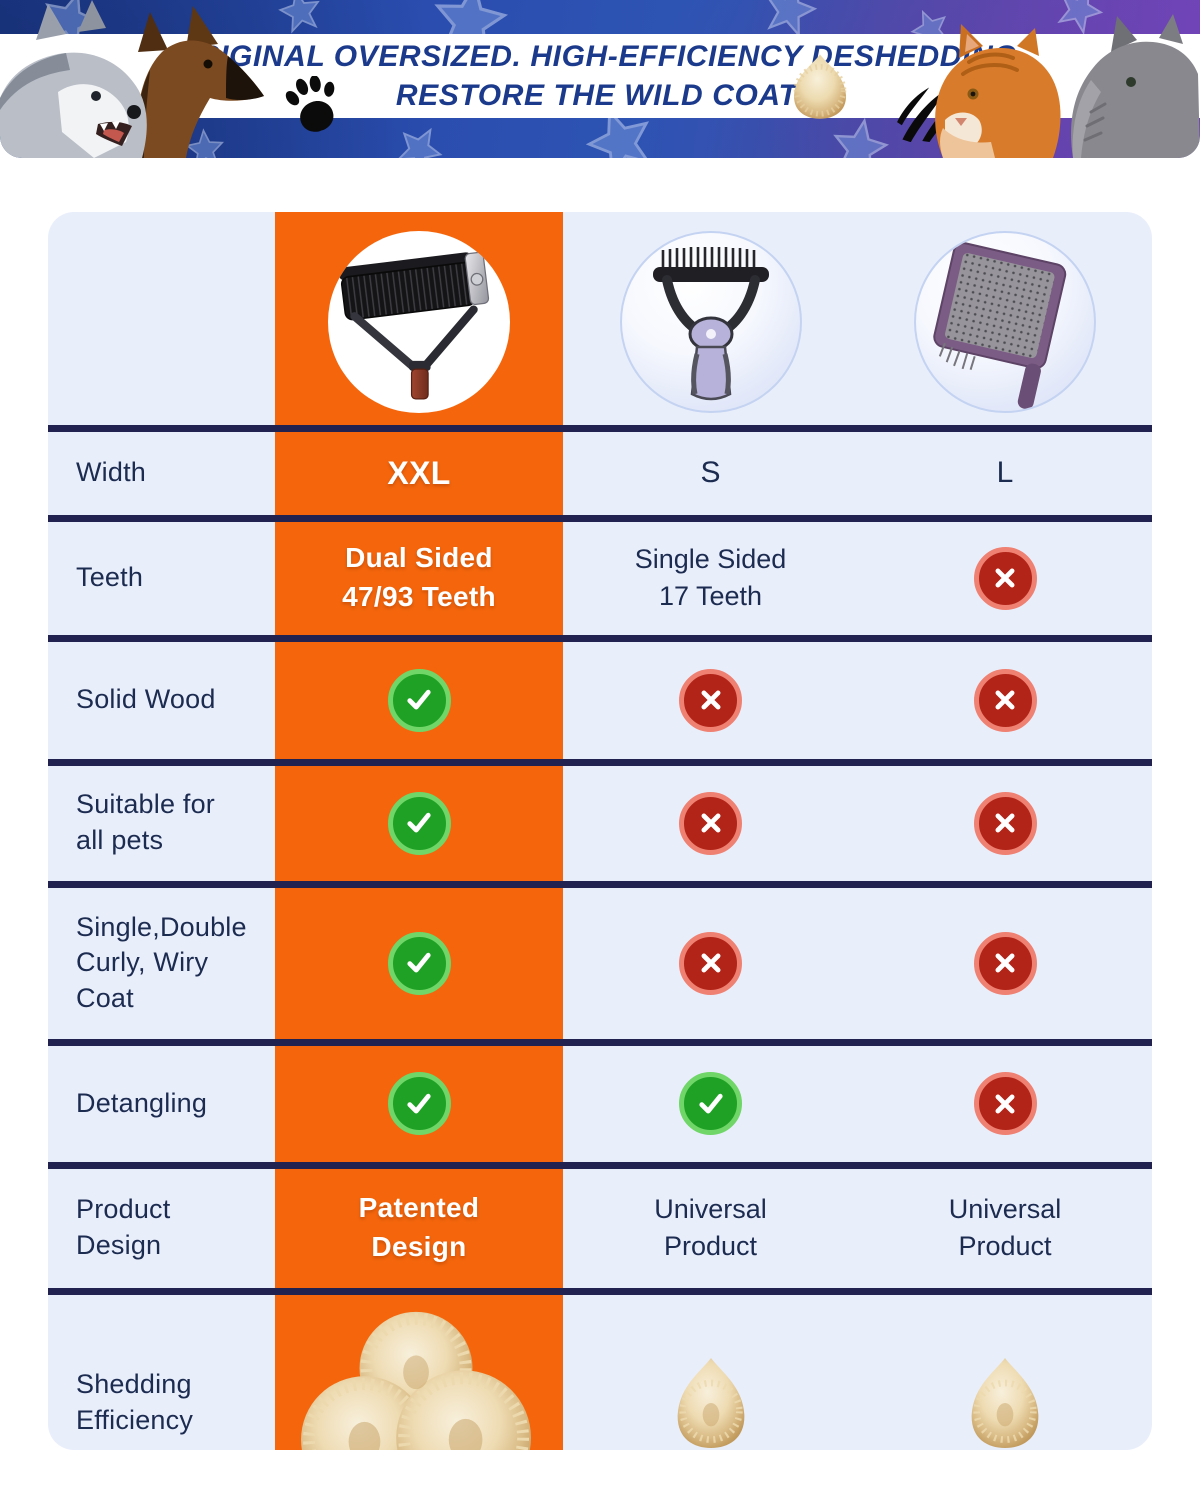 The width and height of the screenshot is (1200, 1500). What do you see at coordinates (600, 95) in the screenshot?
I see `banner-line-2: RESTORE THE WILD COAT.` at bounding box center [600, 95].